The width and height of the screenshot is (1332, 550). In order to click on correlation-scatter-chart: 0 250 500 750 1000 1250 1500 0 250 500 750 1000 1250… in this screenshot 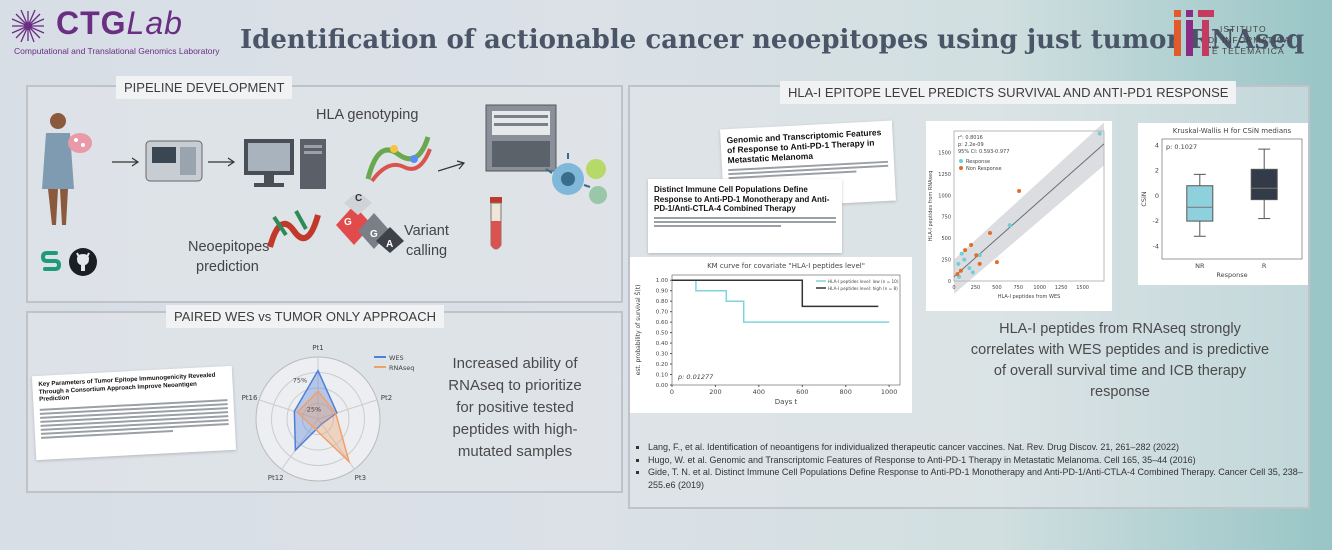, I will do `click(1019, 216)`.